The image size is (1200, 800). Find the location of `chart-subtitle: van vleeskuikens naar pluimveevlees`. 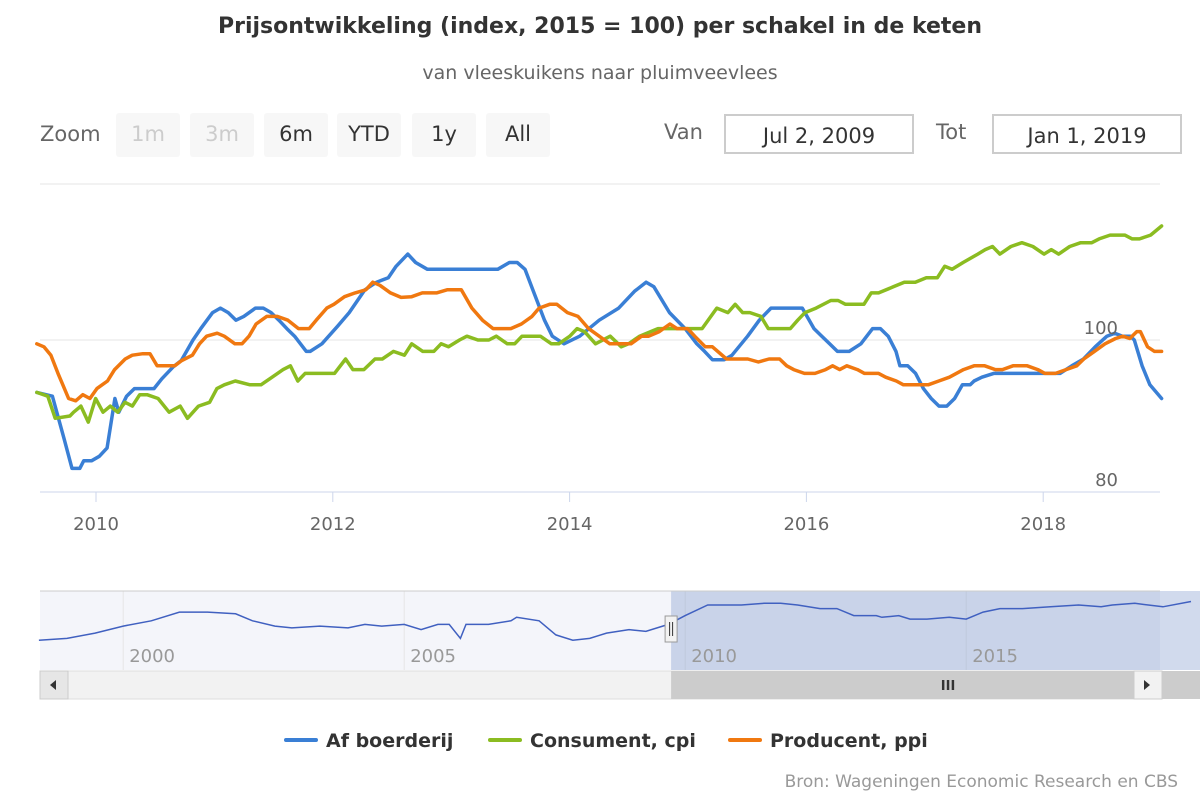

chart-subtitle: van vleeskuikens naar pluimveevlees is located at coordinates (600, 73).